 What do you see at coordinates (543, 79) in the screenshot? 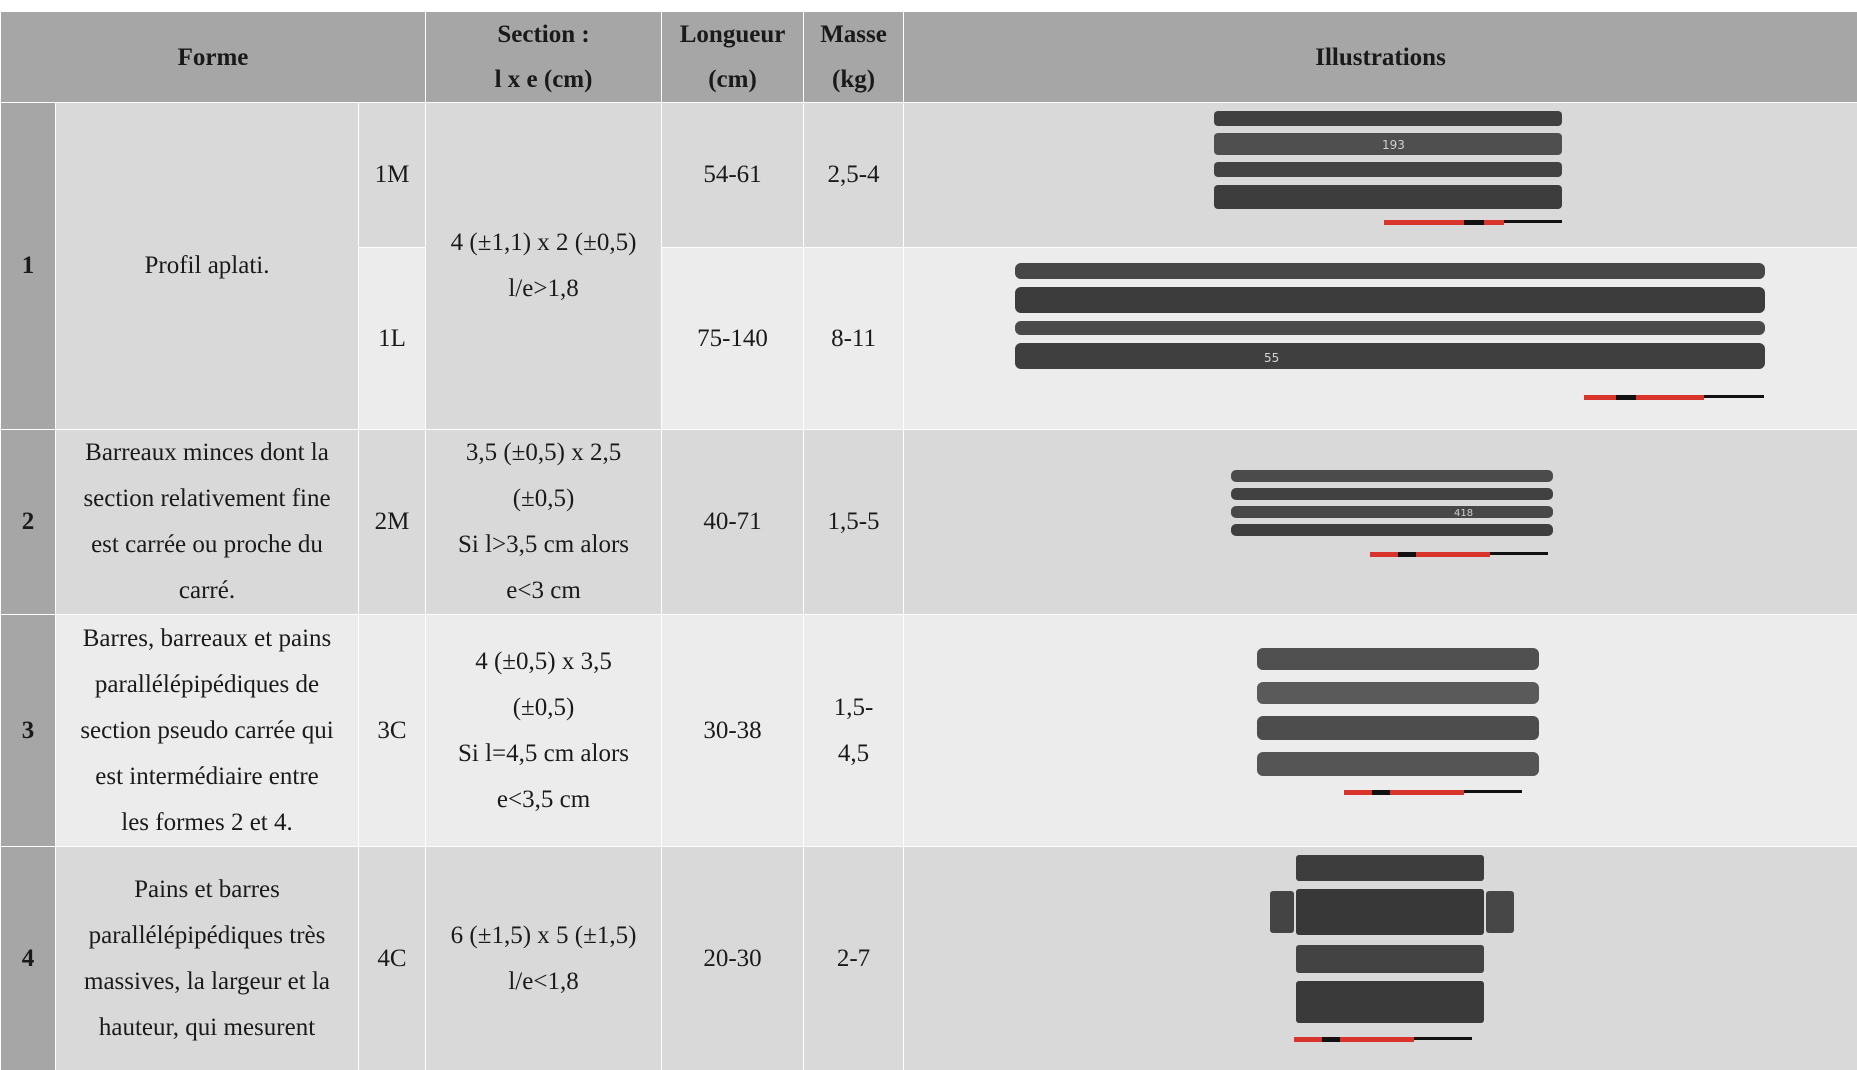
I see `header-section-line2: l x e (cm)` at bounding box center [543, 79].